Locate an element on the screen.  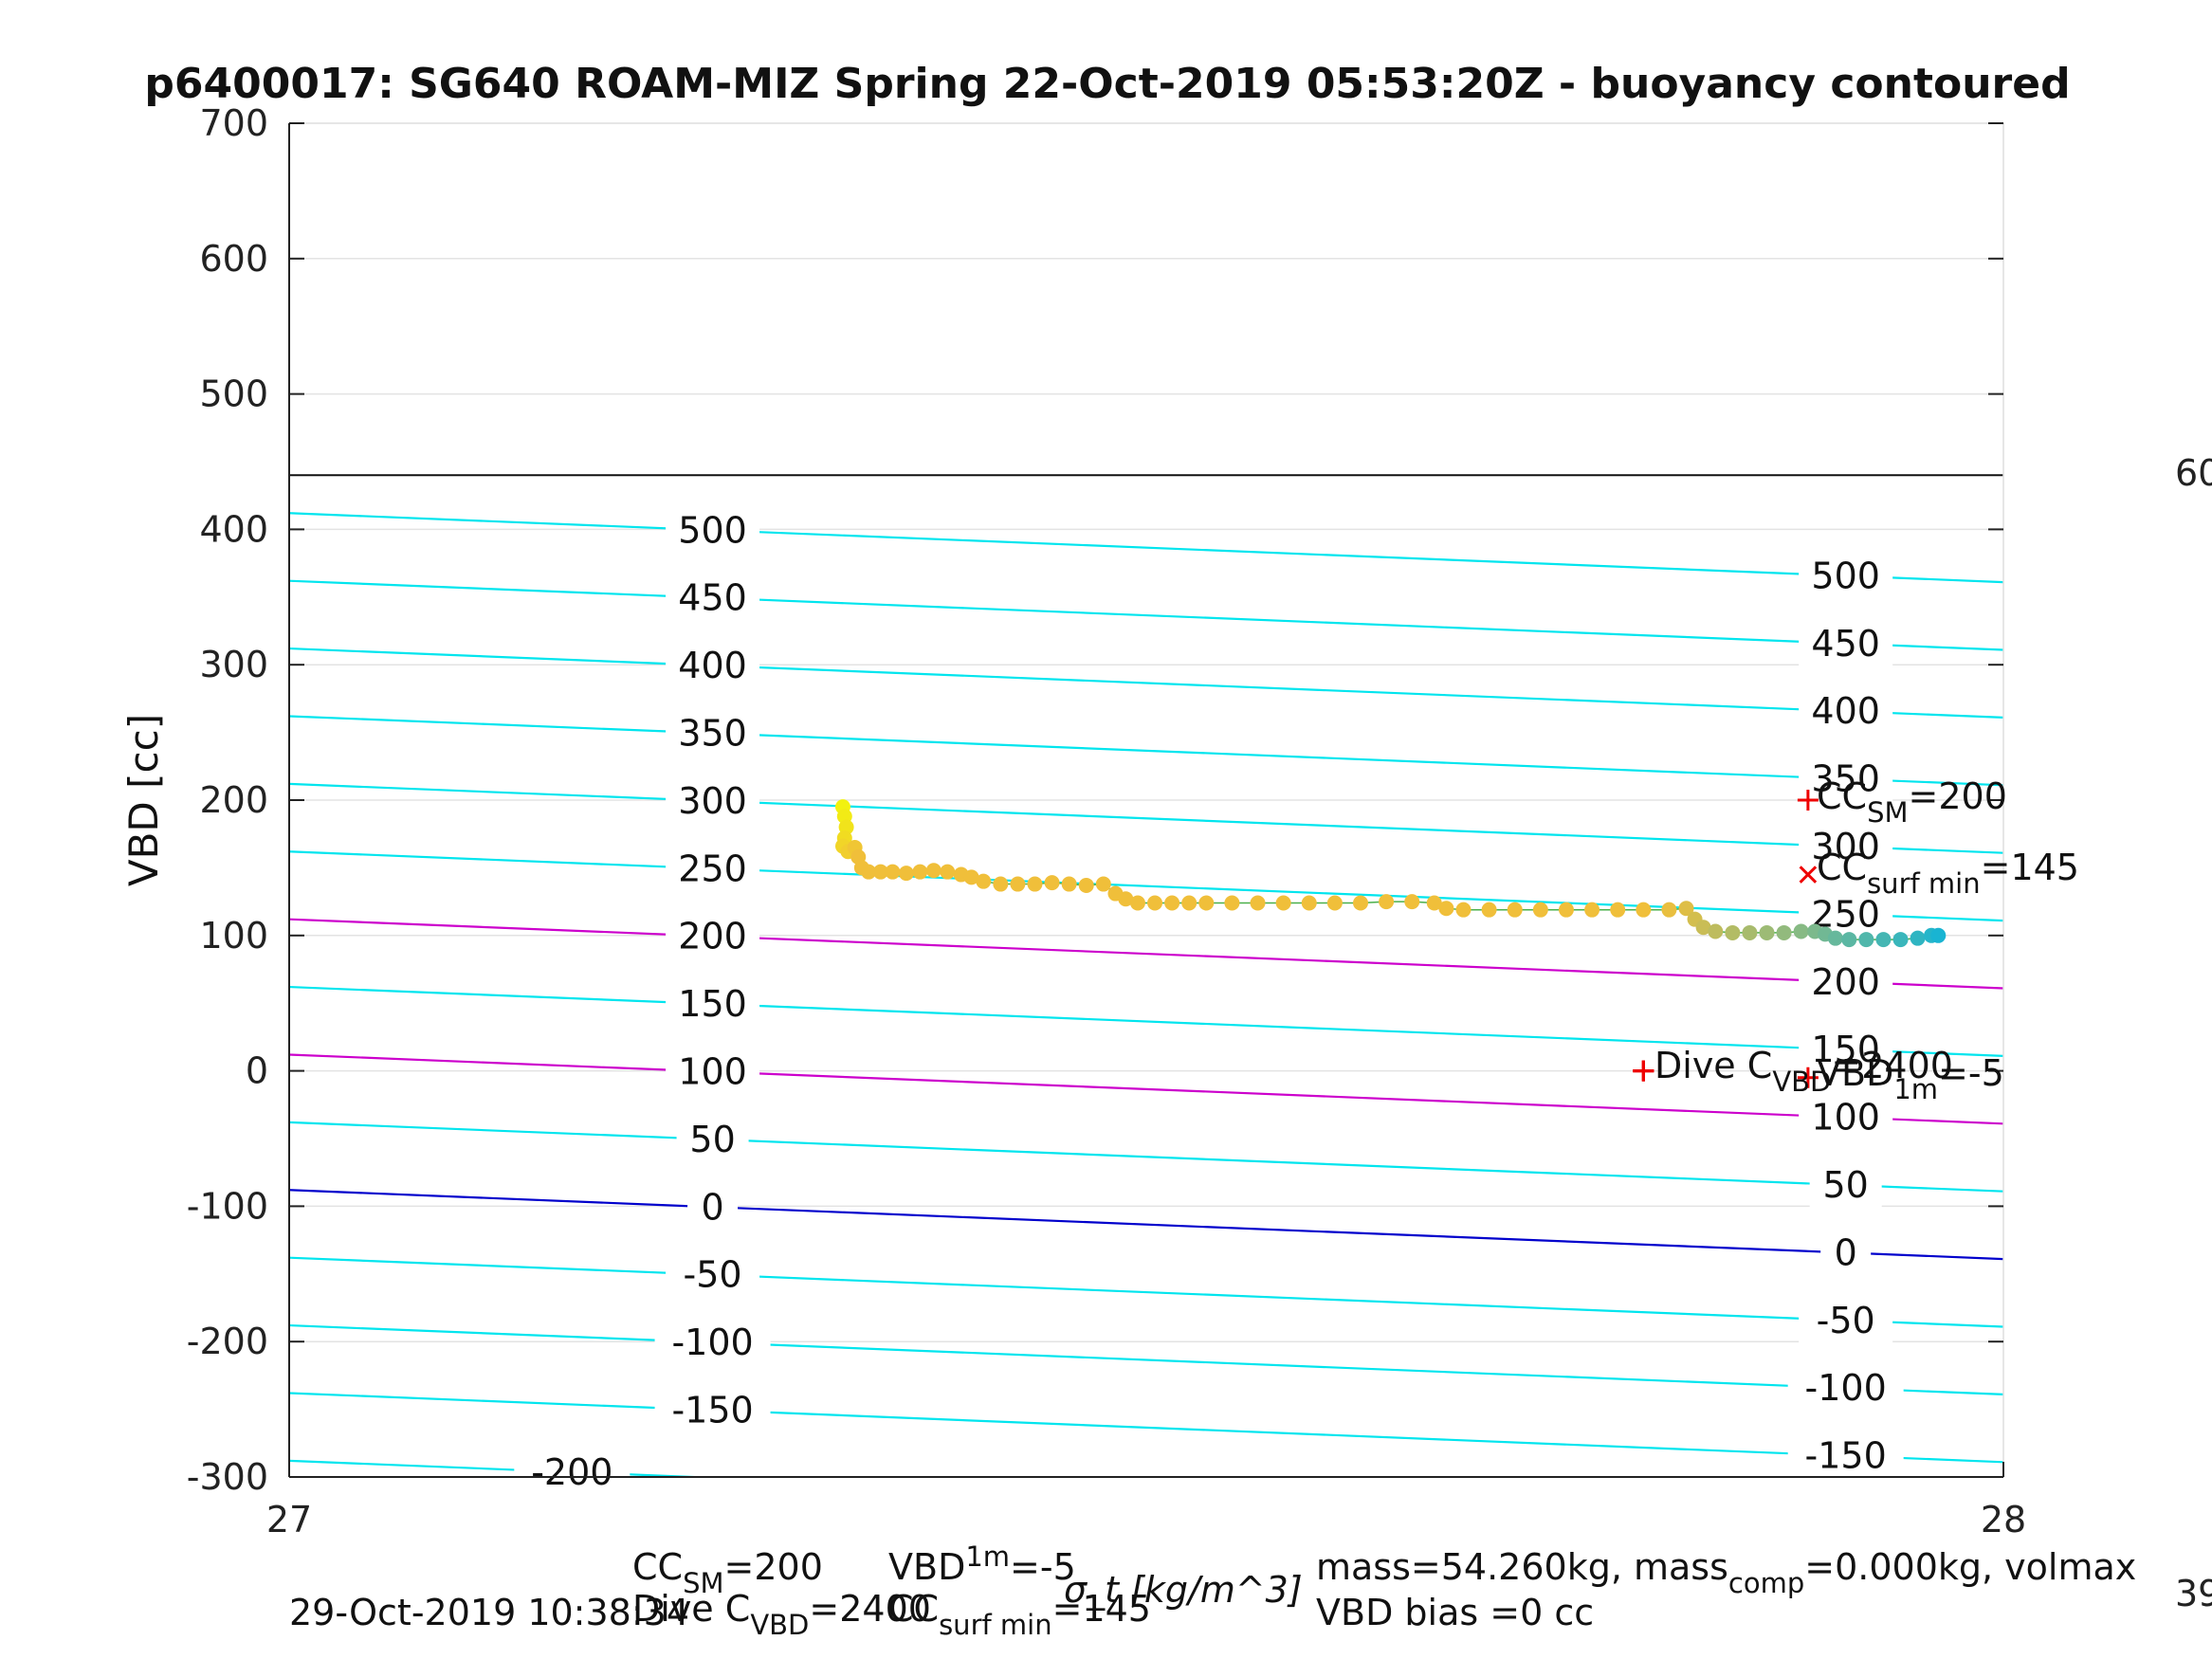
contour-label-gap-left--200 is located at coordinates (572, 1472).